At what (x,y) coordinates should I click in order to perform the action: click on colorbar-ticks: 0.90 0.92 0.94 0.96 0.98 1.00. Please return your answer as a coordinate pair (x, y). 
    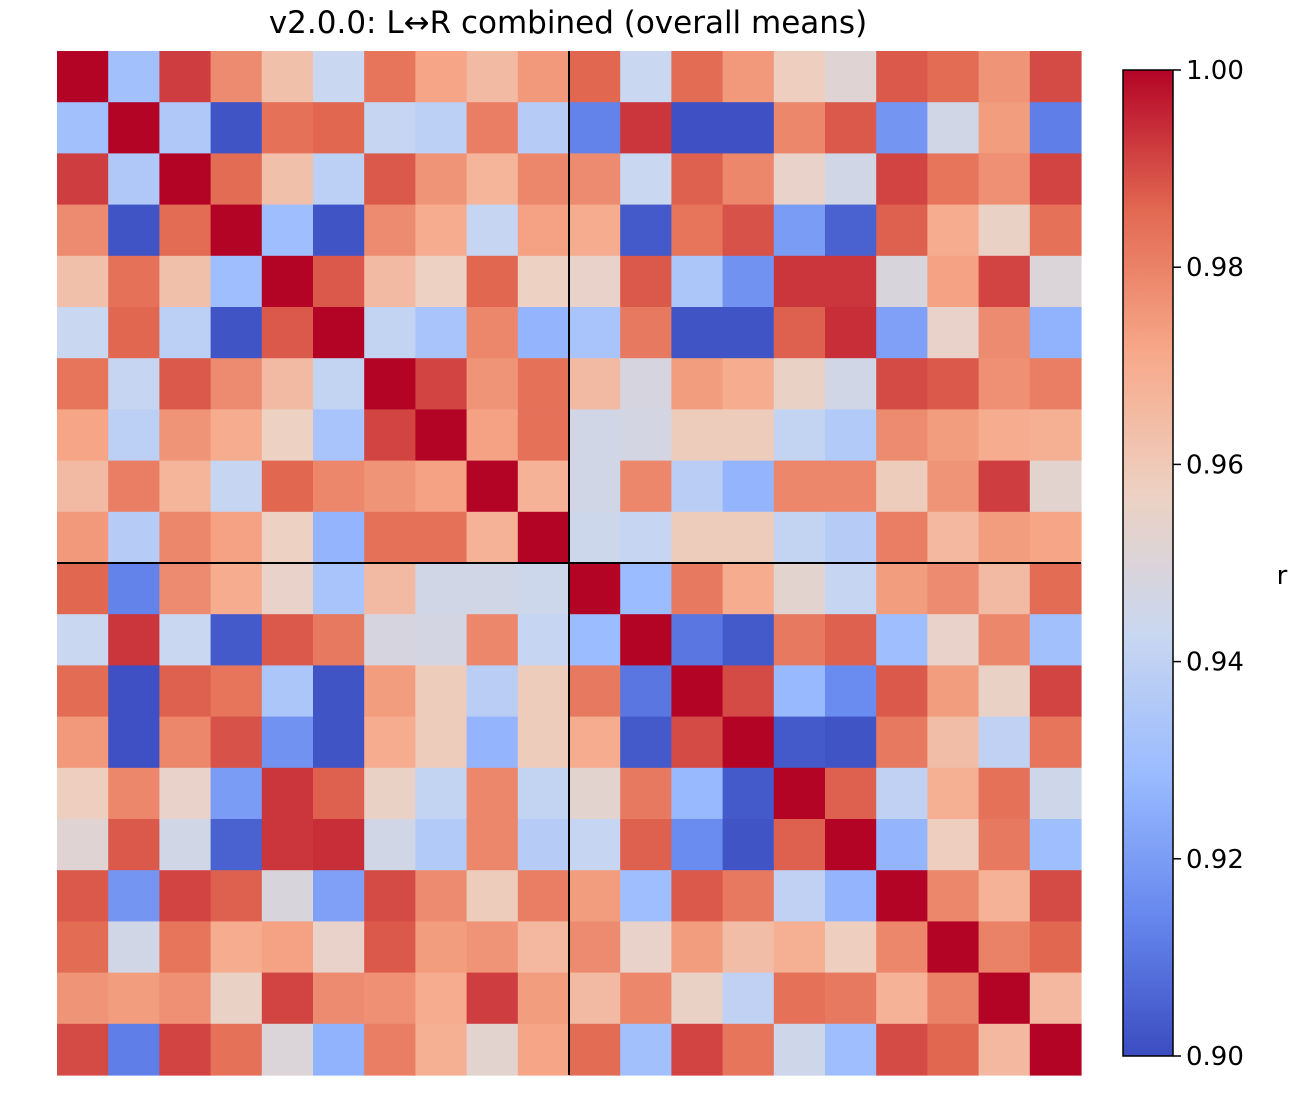
    Looking at the image, I should click on (1208, 564).